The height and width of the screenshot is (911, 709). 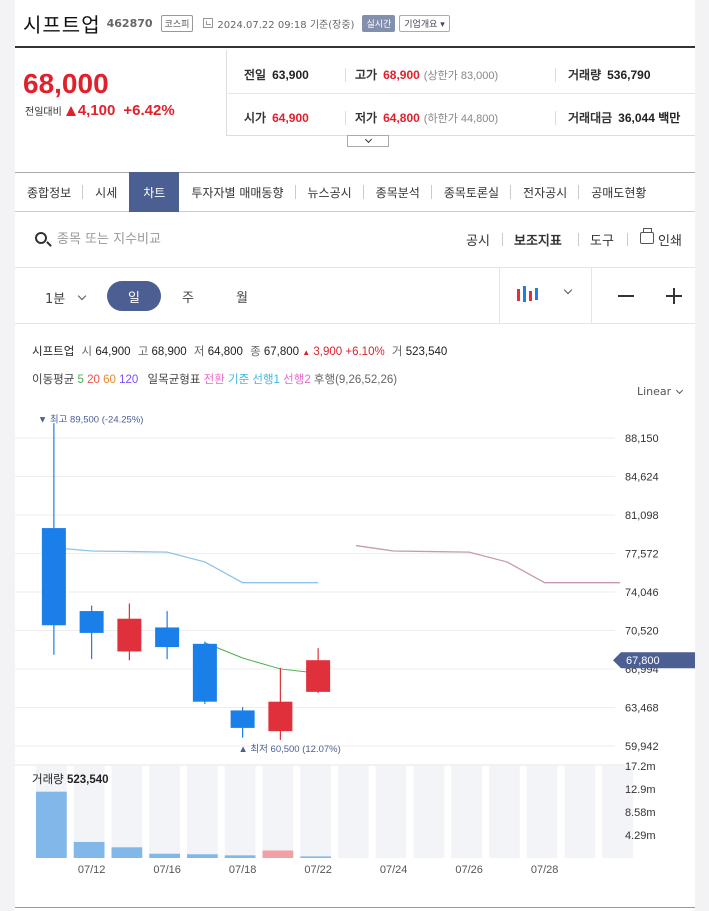 What do you see at coordinates (674, 295) in the screenshot?
I see `zoom-in-icon` at bounding box center [674, 295].